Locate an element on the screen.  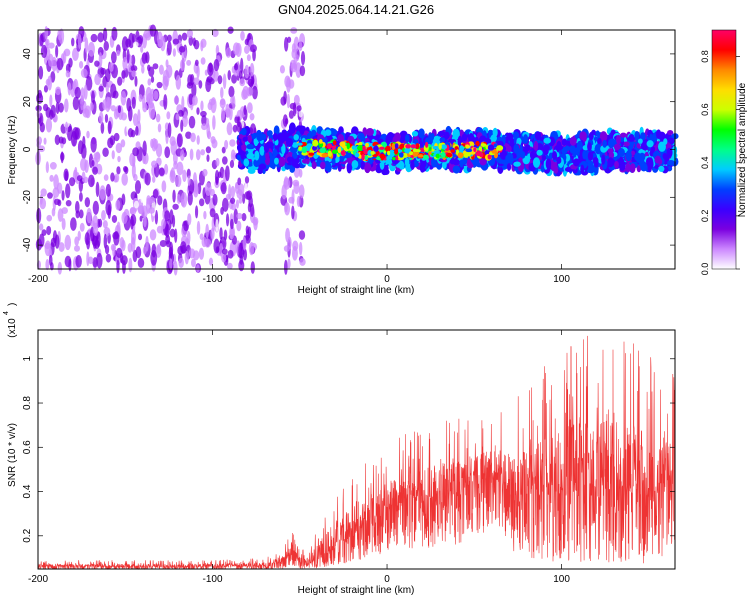
x-tick-label: -200 is located at coordinates (38, 579).